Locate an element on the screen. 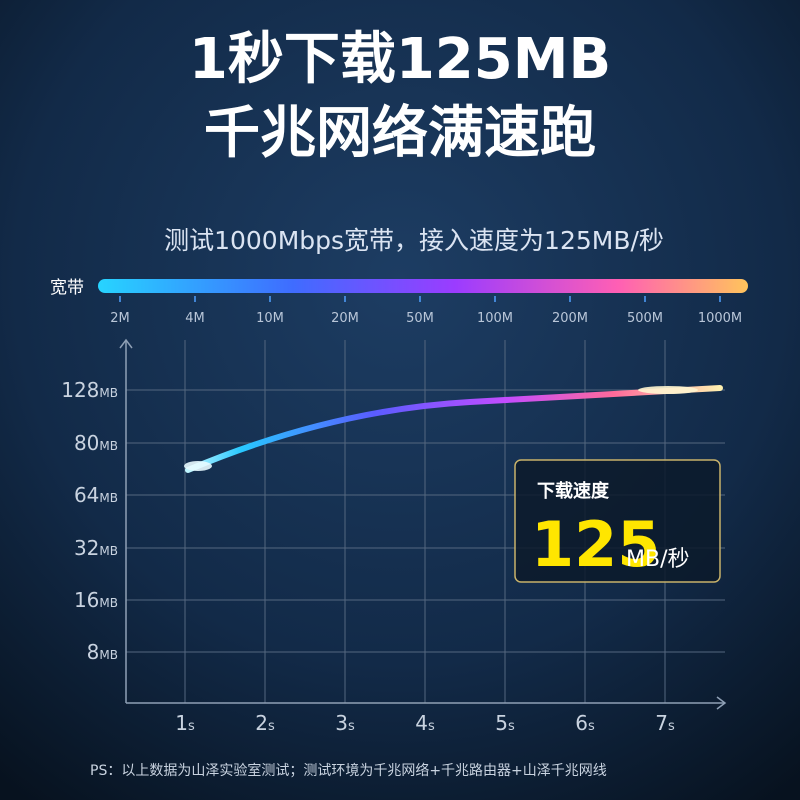 The width and height of the screenshot is (800, 800). x-tick-label: 4s is located at coordinates (425, 723).